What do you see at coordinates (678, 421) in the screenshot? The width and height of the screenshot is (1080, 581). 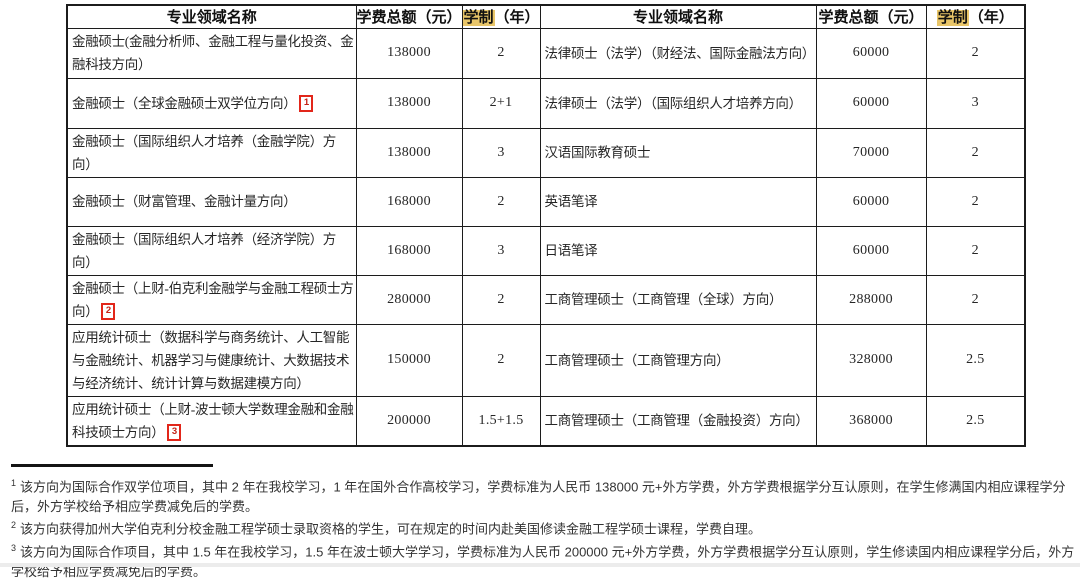 I see `program-name-cell: 工商管理硕士（工商管理（金融投资）方向）` at bounding box center [678, 421].